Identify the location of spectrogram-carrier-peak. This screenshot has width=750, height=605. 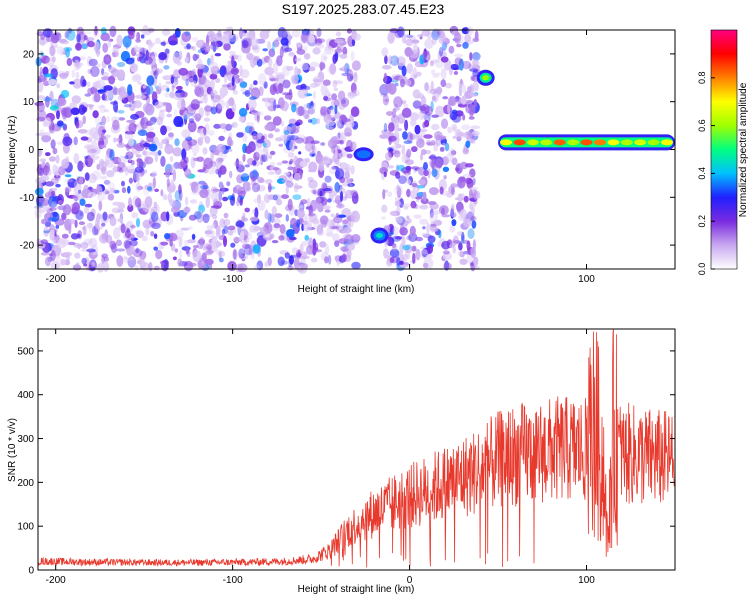
(559, 142).